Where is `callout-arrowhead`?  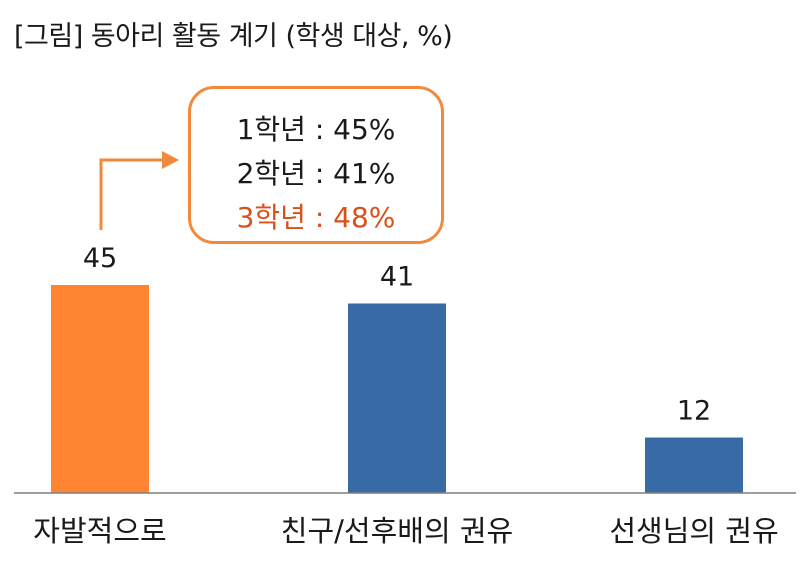 callout-arrowhead is located at coordinates (170, 160).